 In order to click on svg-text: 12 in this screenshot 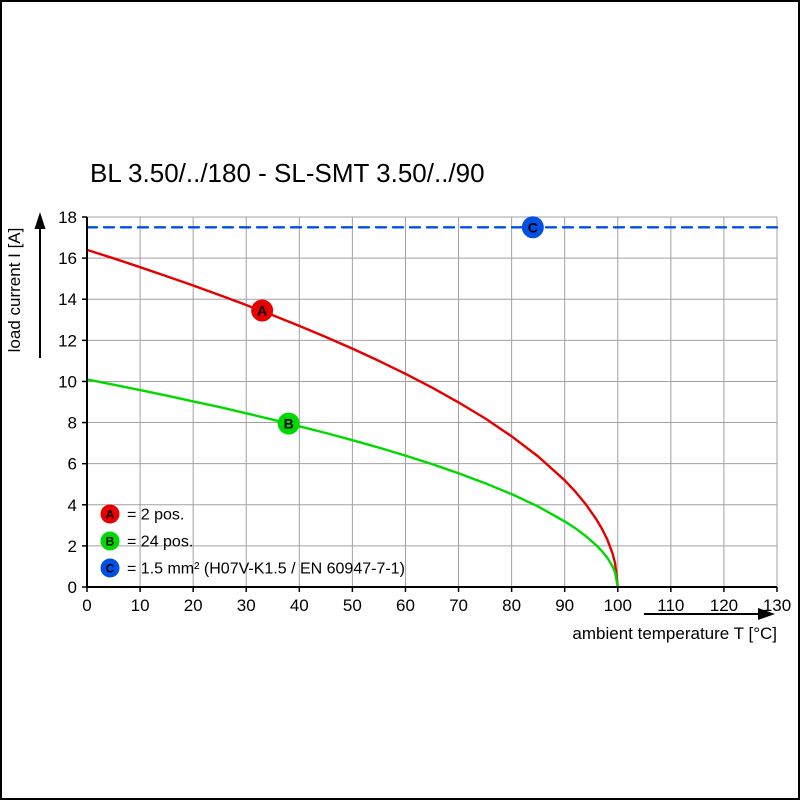, I will do `click(67, 340)`.